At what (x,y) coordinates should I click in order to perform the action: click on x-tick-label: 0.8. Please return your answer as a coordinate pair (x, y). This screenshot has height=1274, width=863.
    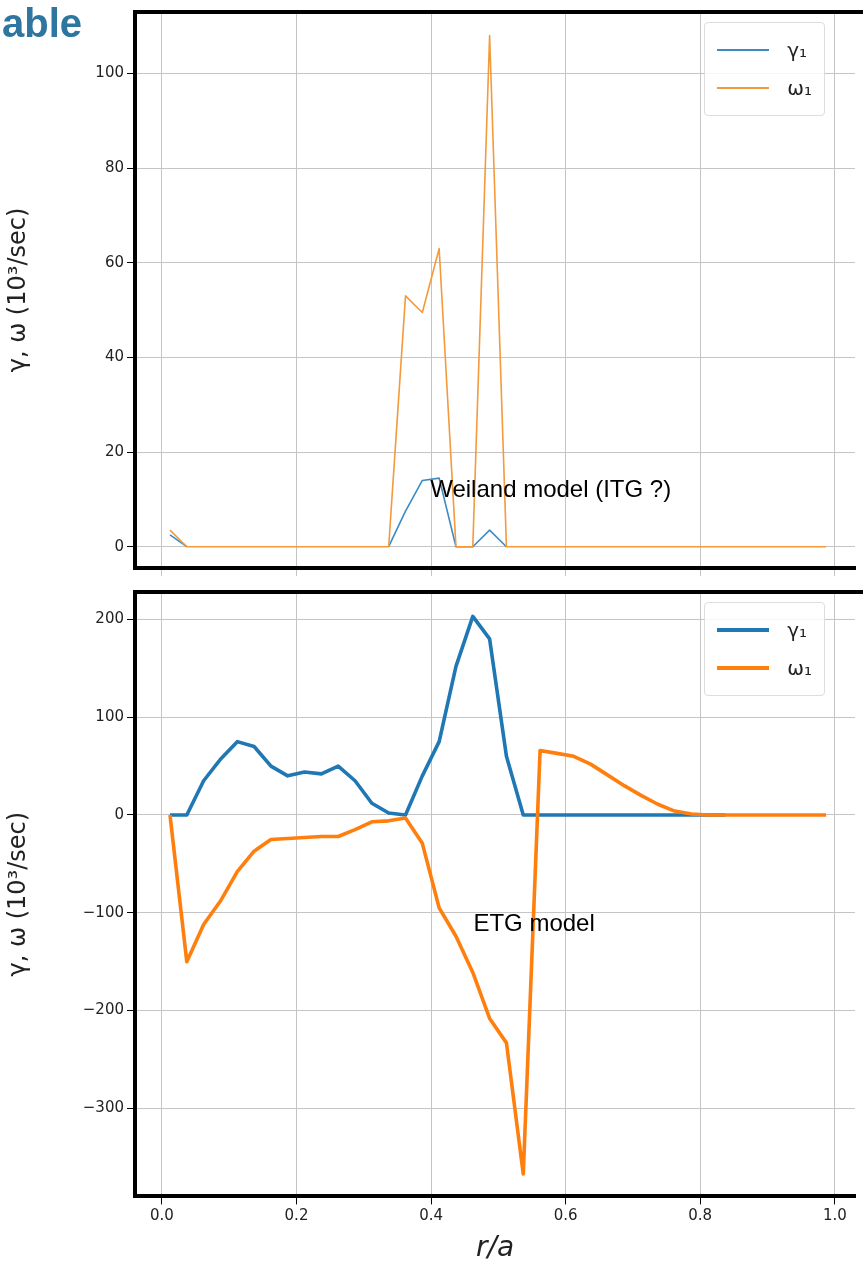
    Looking at the image, I should click on (700, 1215).